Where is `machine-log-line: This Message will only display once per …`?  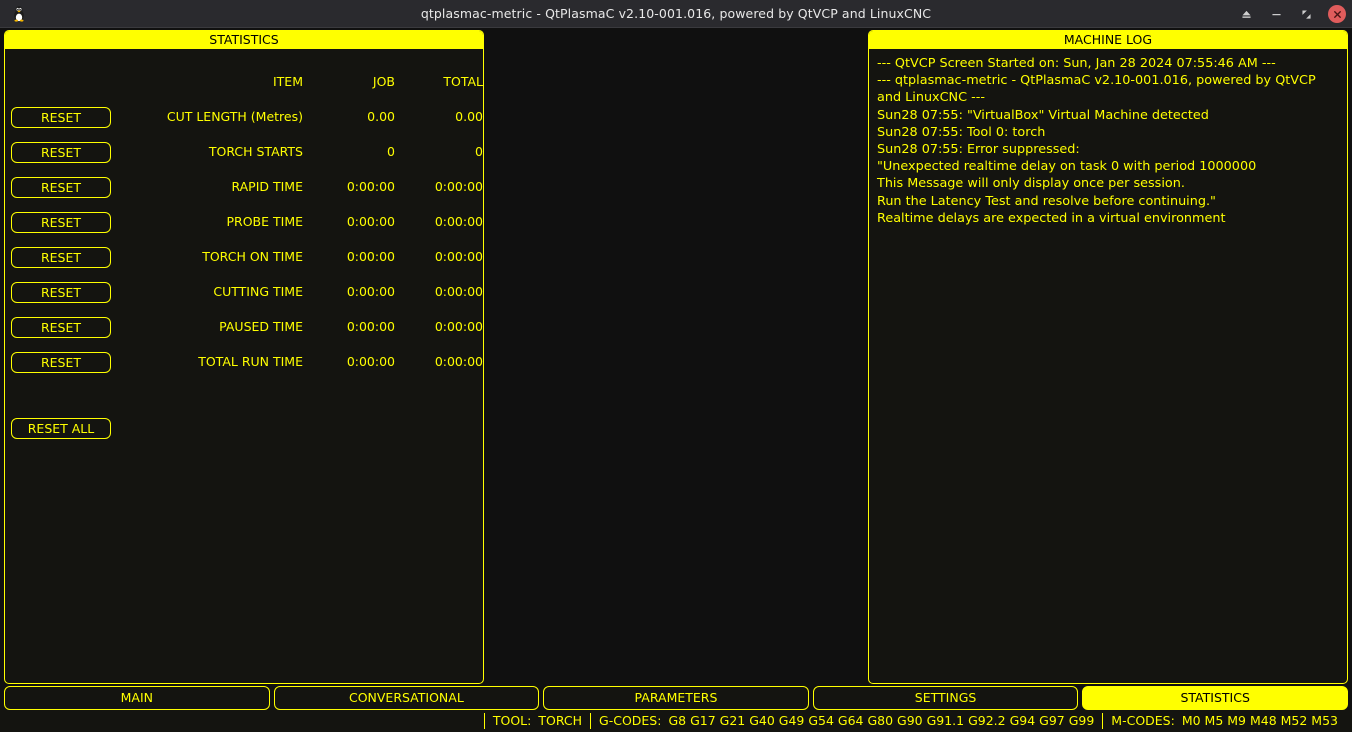
machine-log-line: This Message will only display once per … is located at coordinates (1031, 184).